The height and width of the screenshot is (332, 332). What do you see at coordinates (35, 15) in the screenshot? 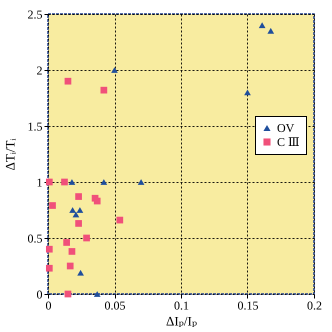
I see `y-tick-label: 2.5` at bounding box center [35, 15].